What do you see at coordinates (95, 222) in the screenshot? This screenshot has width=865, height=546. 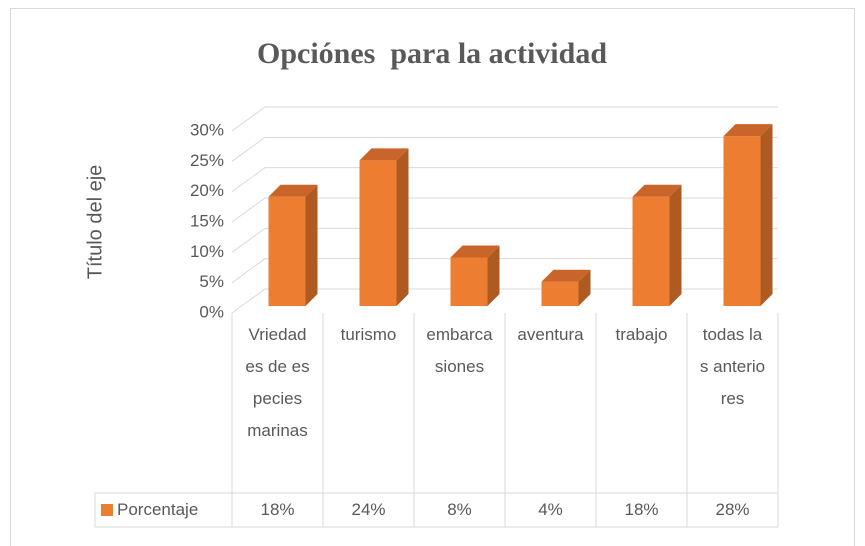 I see `y-axis-title: Título del eje` at bounding box center [95, 222].